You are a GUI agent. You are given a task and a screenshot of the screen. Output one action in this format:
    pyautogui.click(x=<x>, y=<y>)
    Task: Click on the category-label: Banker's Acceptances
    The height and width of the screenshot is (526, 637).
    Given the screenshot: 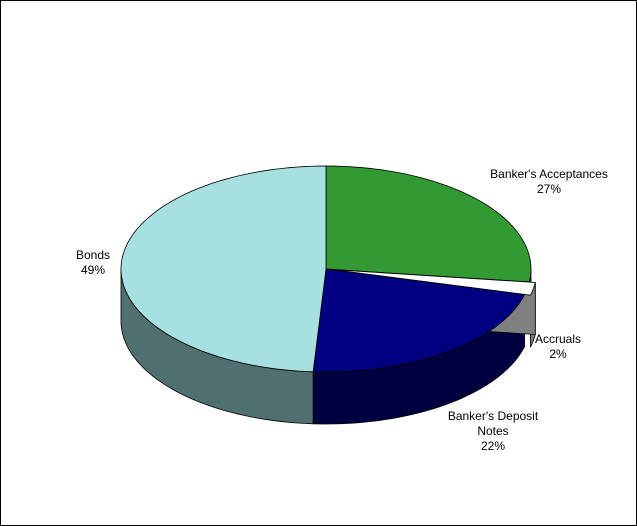 What is the action you would take?
    pyautogui.click(x=549, y=174)
    